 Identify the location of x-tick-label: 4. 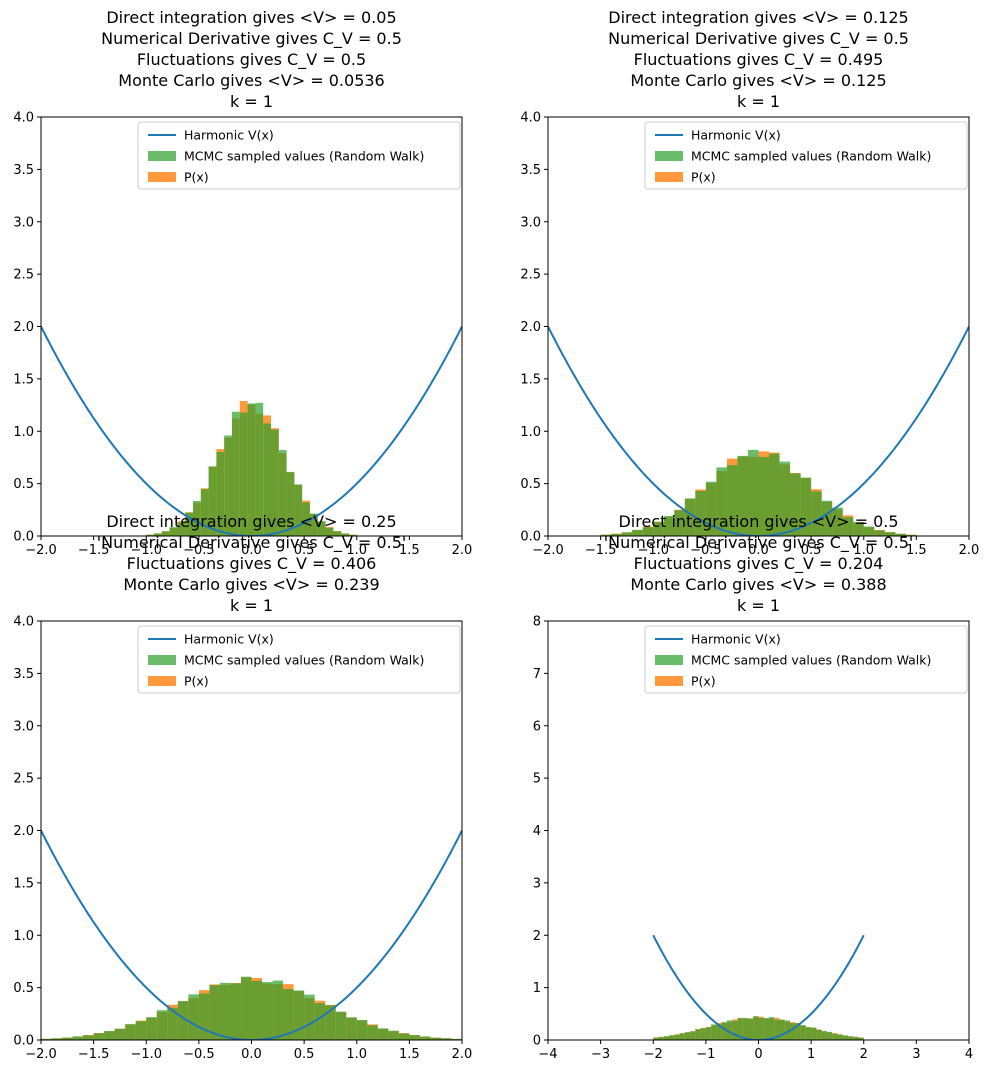
(969, 1054).